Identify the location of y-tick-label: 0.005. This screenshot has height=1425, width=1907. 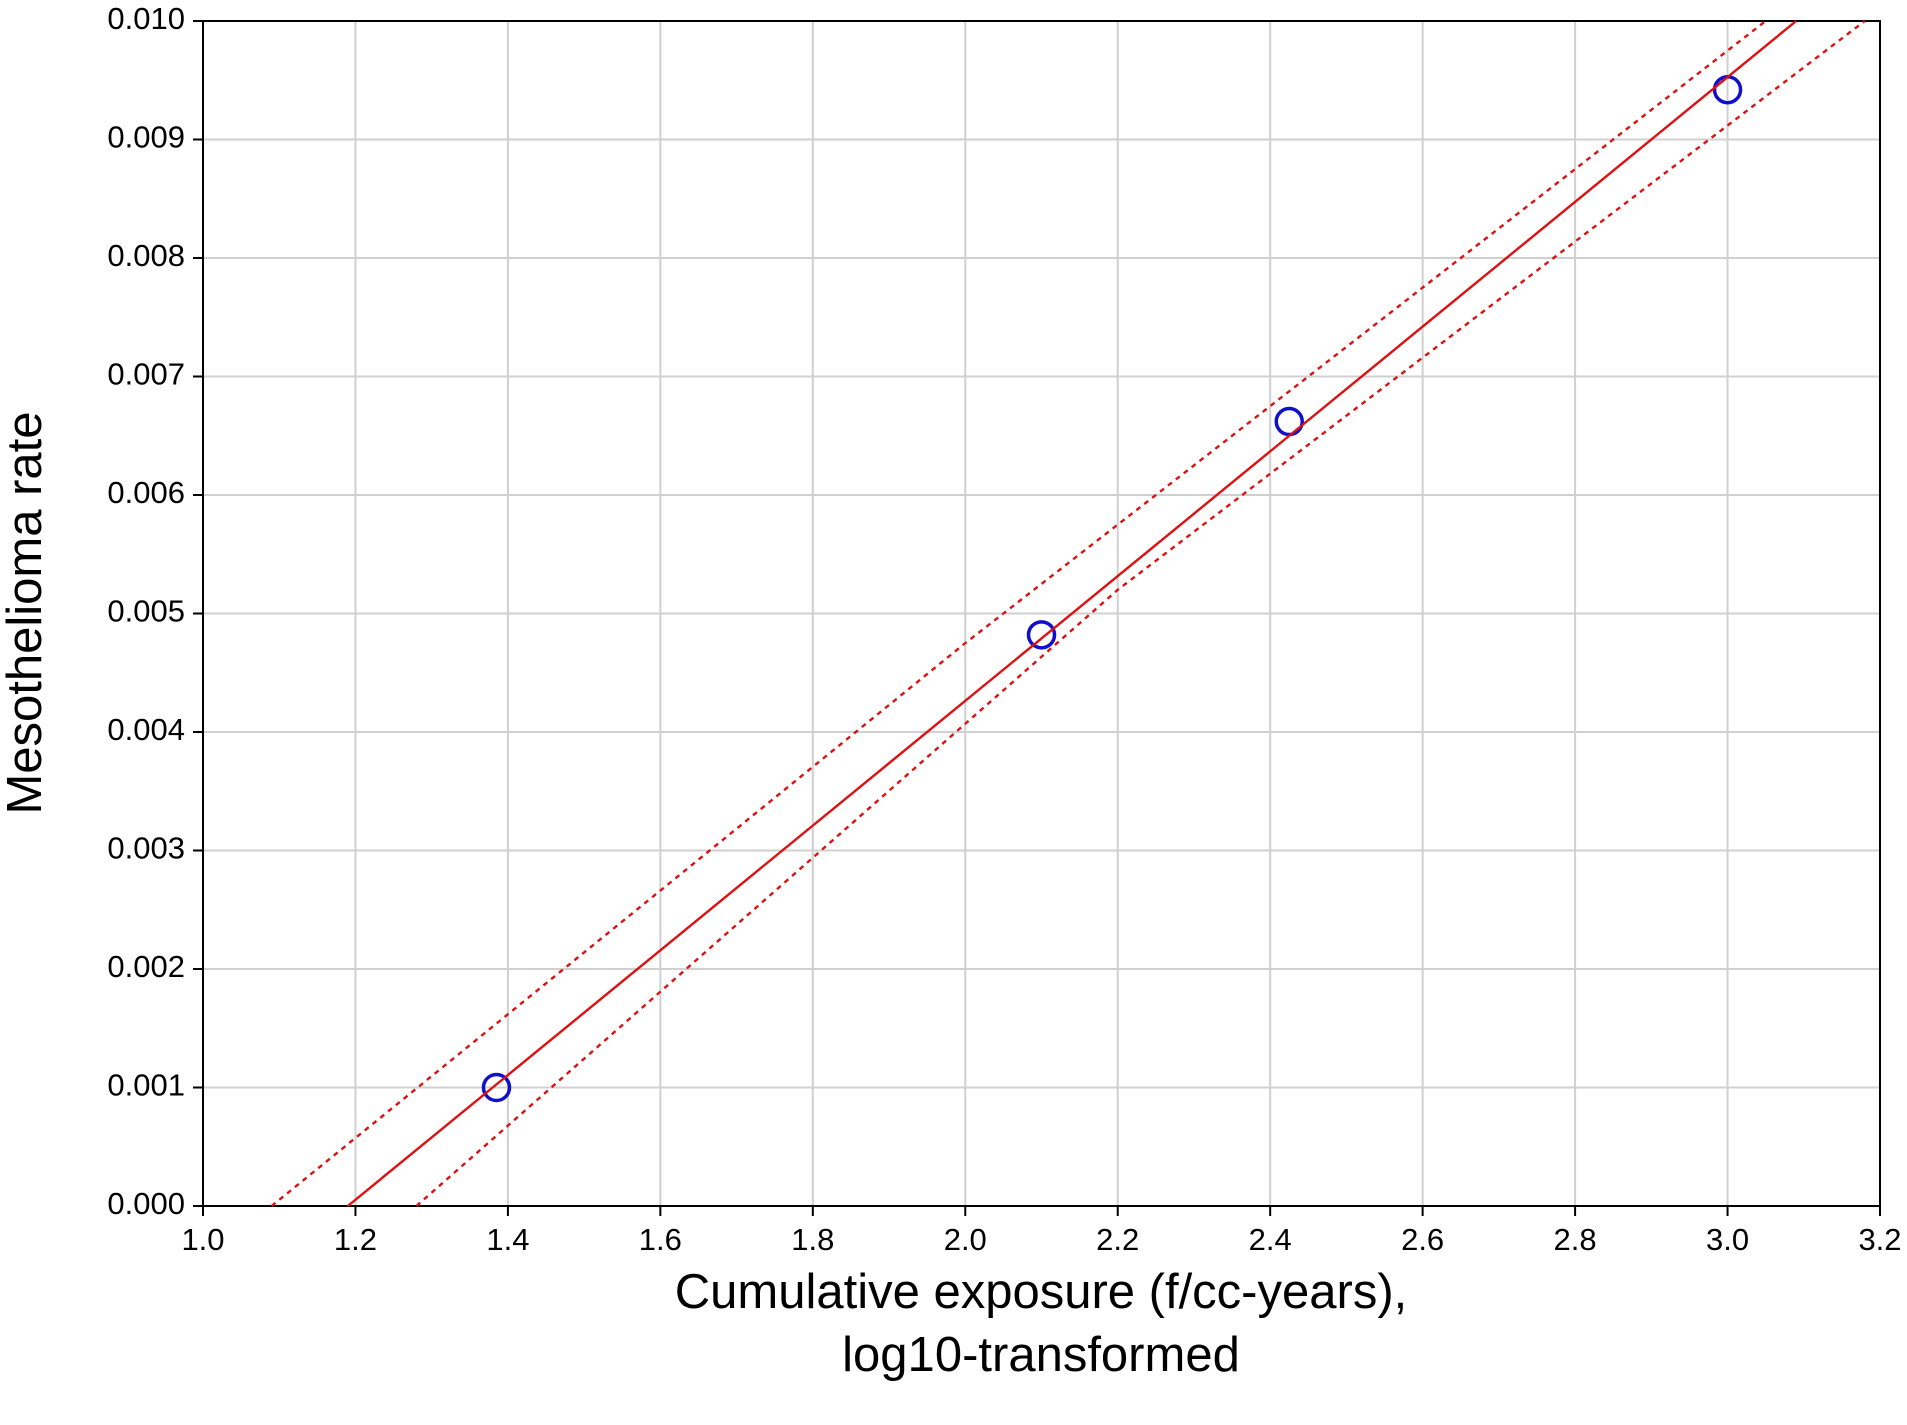
(146, 611).